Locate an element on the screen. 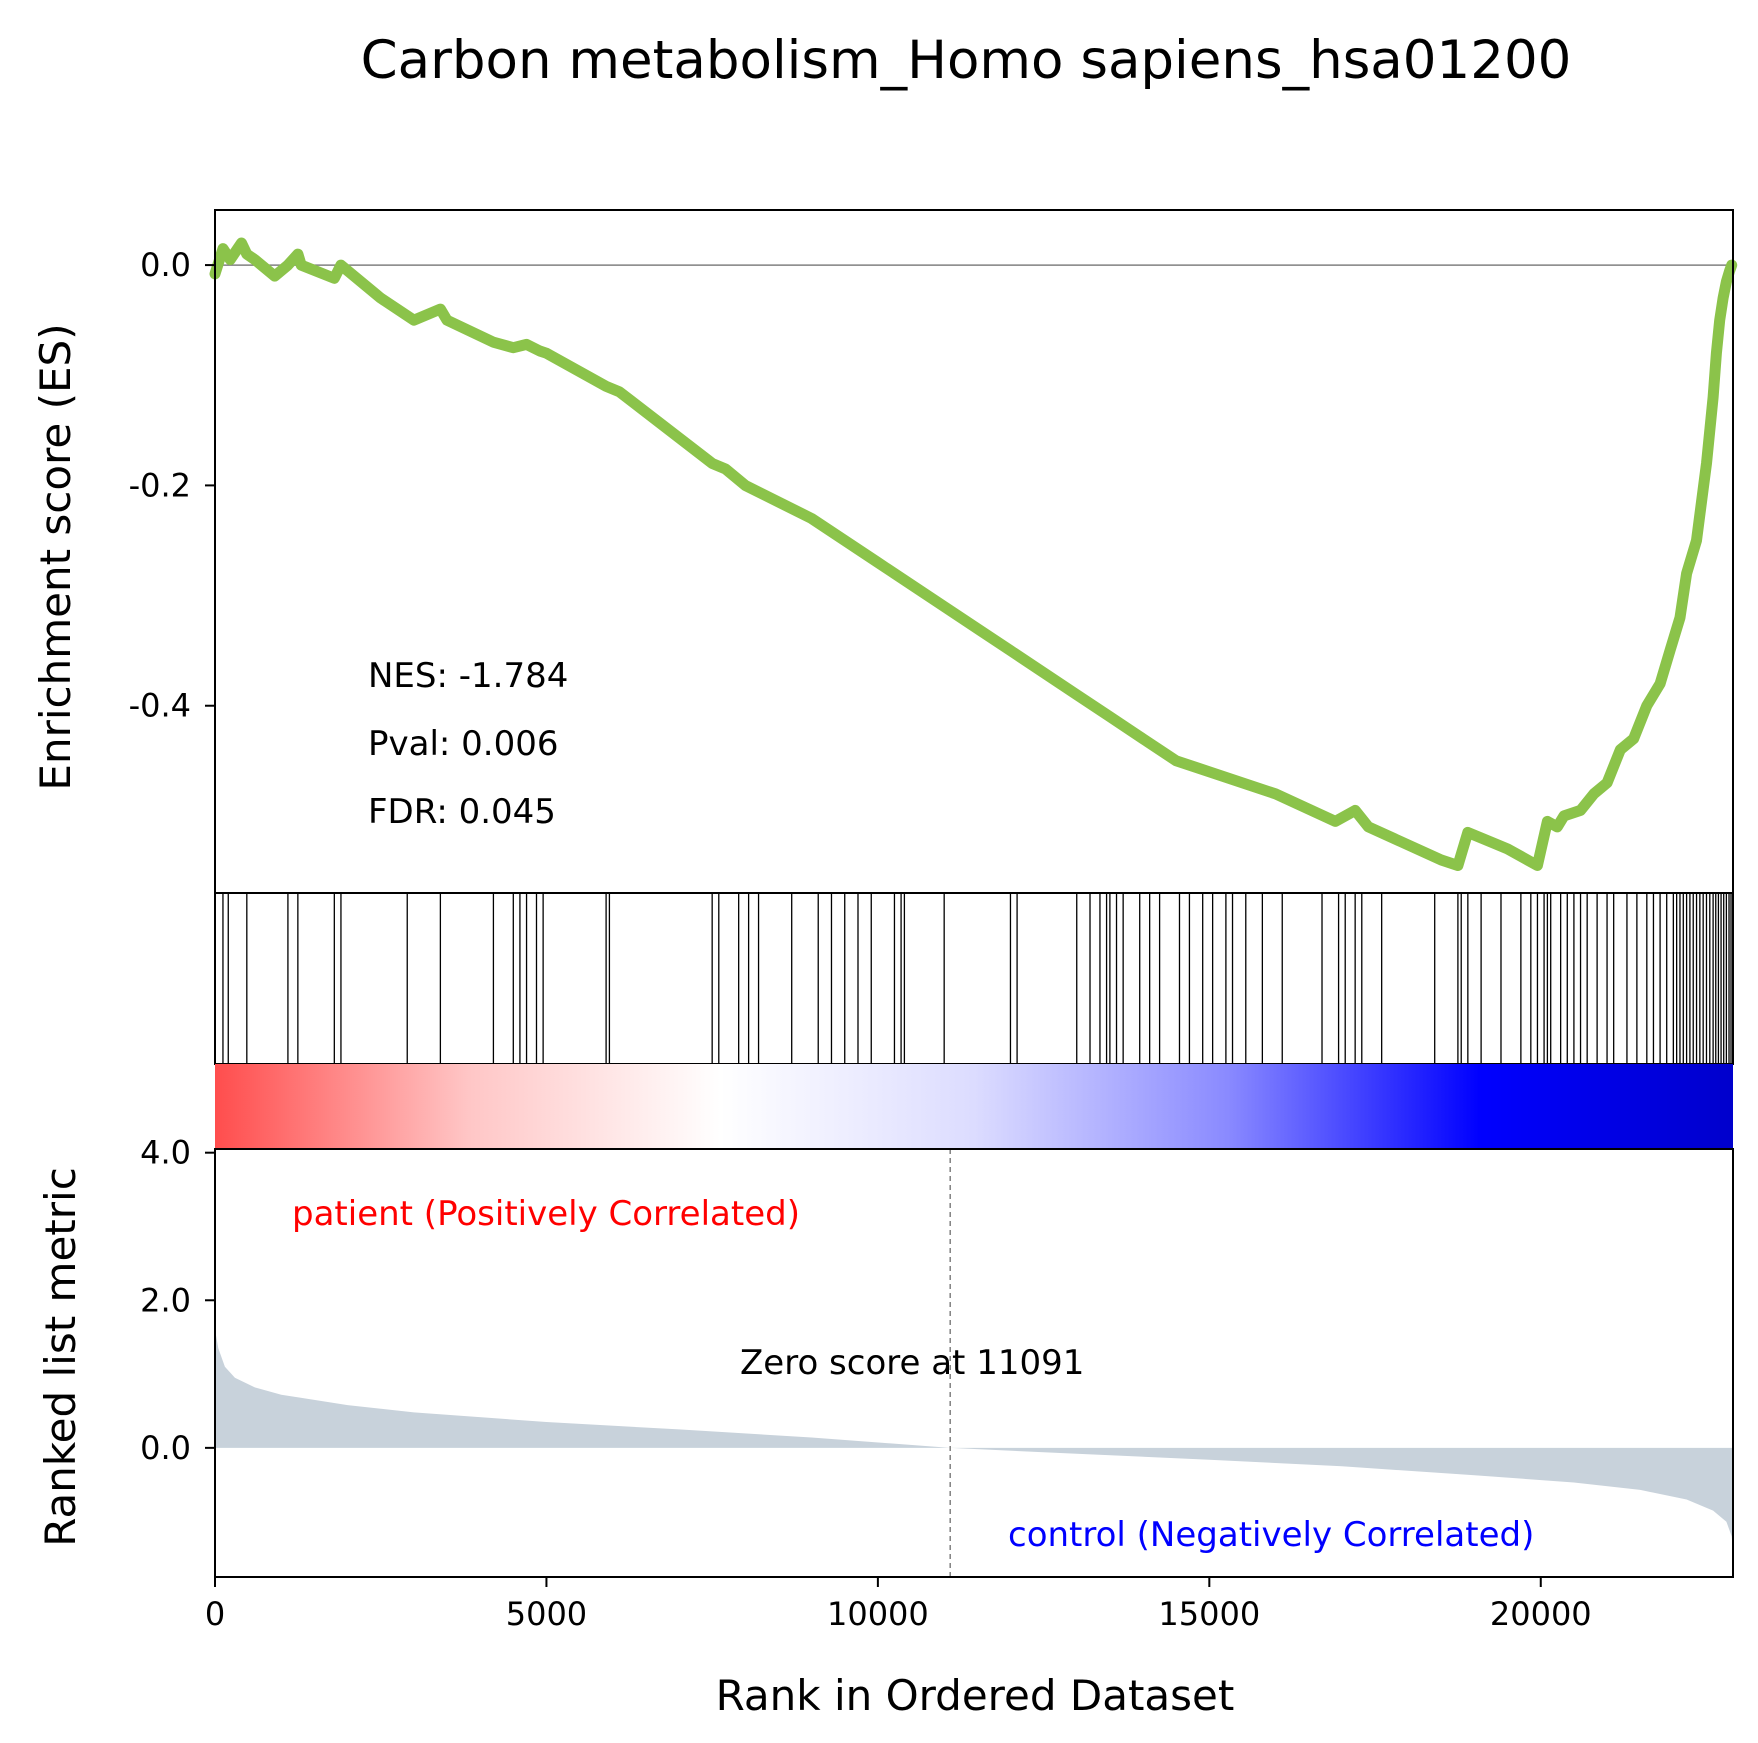 Image resolution: width=1758 pixels, height=1743 pixels. hits-frame is located at coordinates (974, 978).